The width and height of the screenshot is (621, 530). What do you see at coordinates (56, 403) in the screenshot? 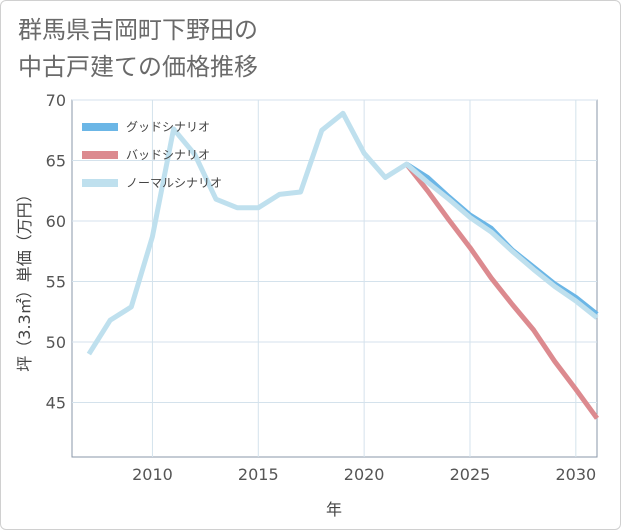
I see `y-tick-label: 45` at bounding box center [56, 403].